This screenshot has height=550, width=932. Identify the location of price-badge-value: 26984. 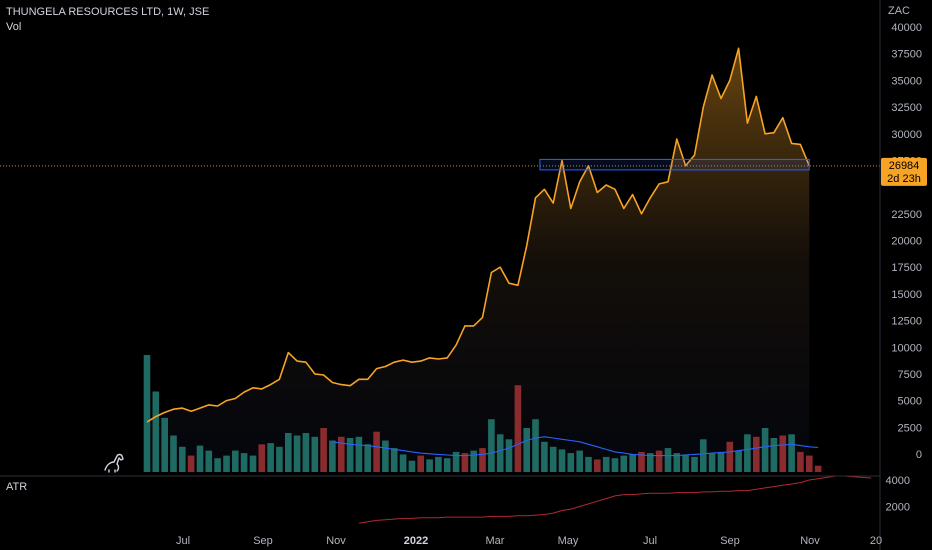
(904, 166).